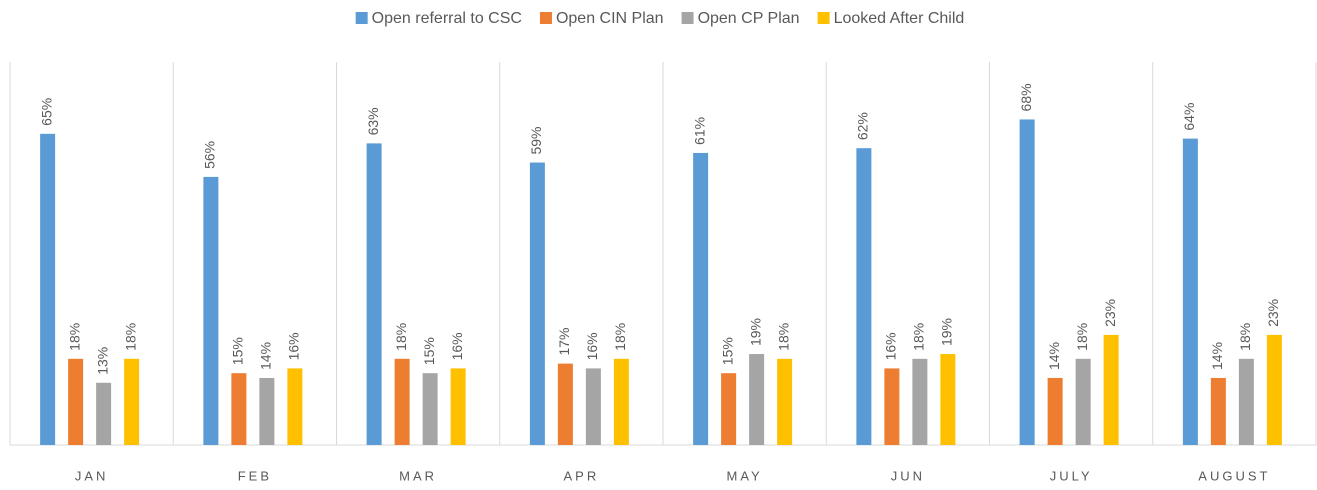  I want to click on legend-label: Open referral to CSC, so click(447, 18).